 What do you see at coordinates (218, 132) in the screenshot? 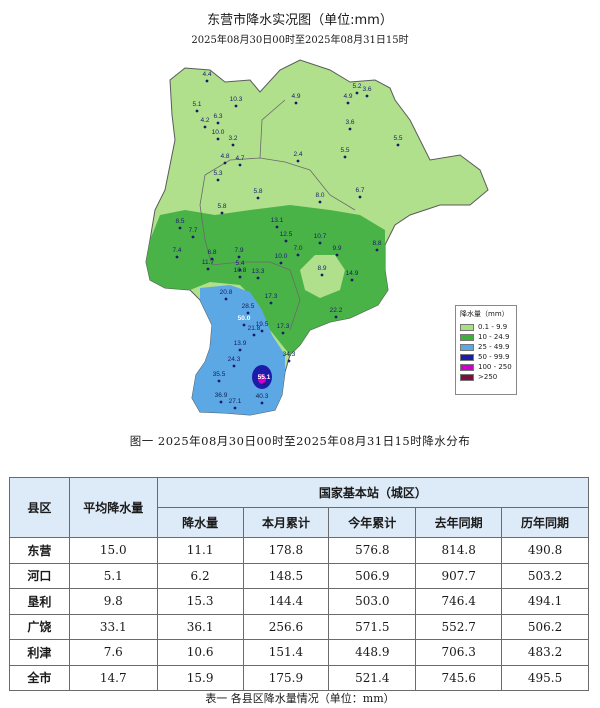
I see `station-value: 10.0` at bounding box center [218, 132].